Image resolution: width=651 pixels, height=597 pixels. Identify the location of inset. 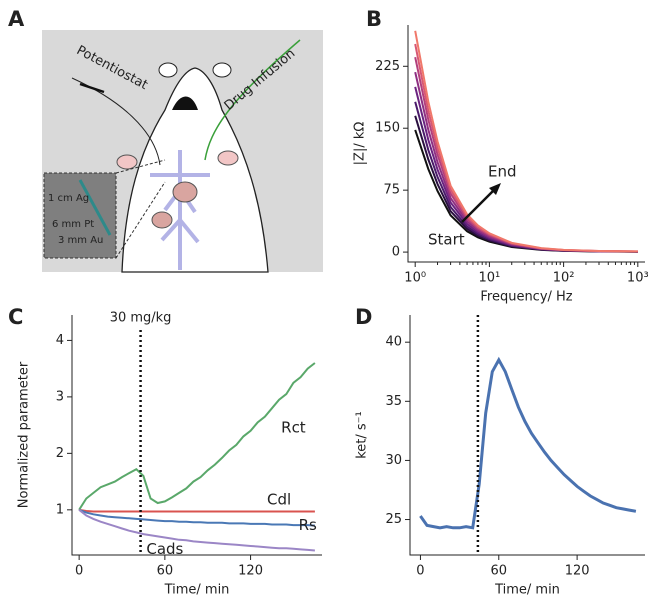
(80, 215).